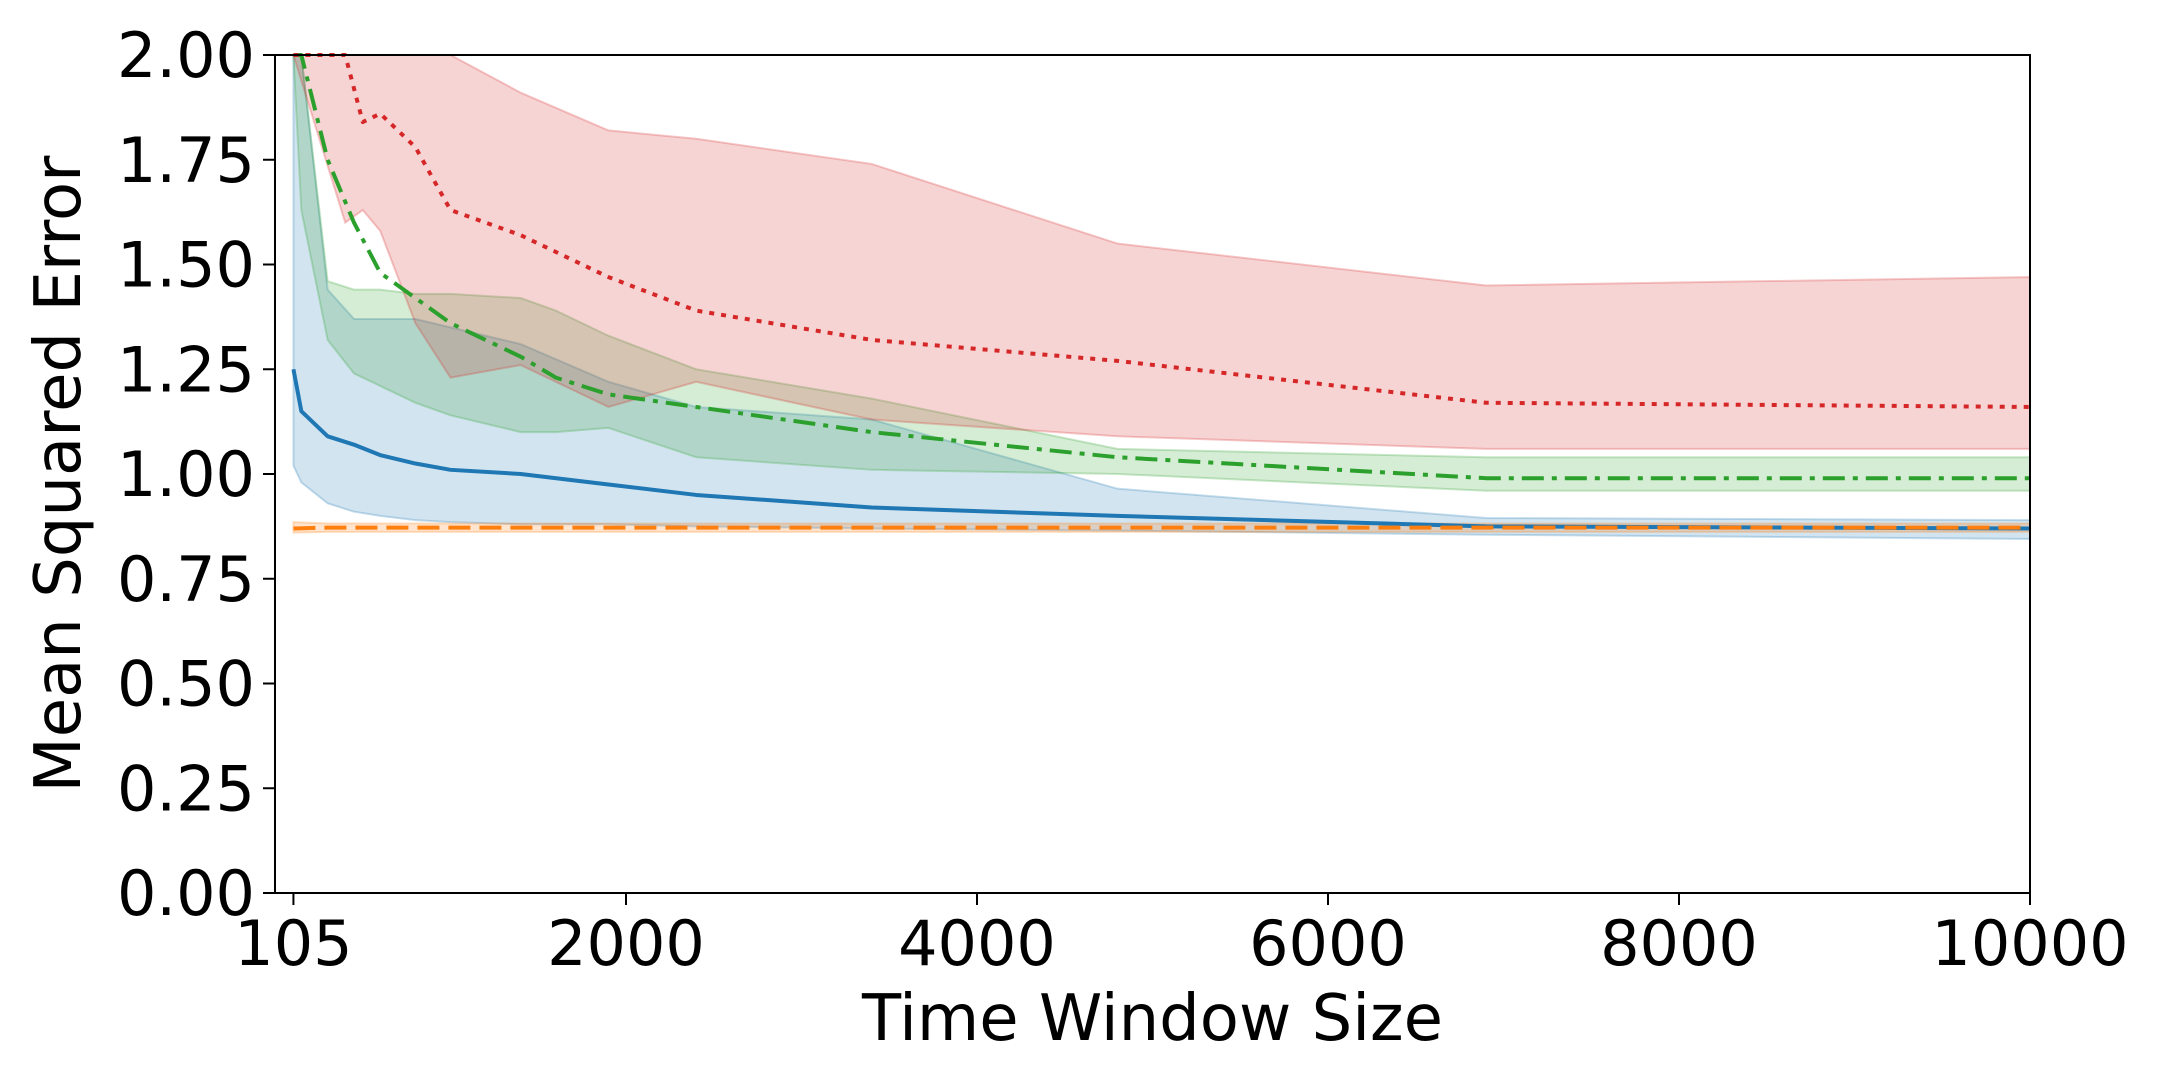 This screenshot has width=2160, height=1080. I want to click on y-tick-label: 1.25, so click(186, 369).